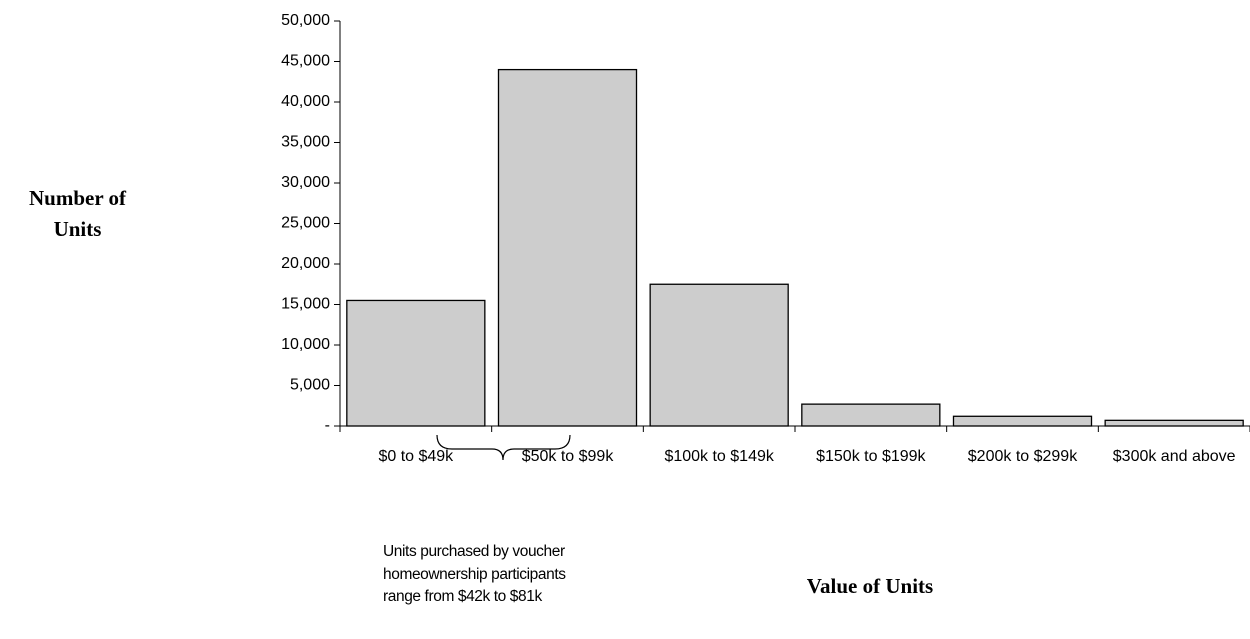 The image size is (1250, 639). I want to click on x-tick-label: $150k to $199k, so click(871, 456).